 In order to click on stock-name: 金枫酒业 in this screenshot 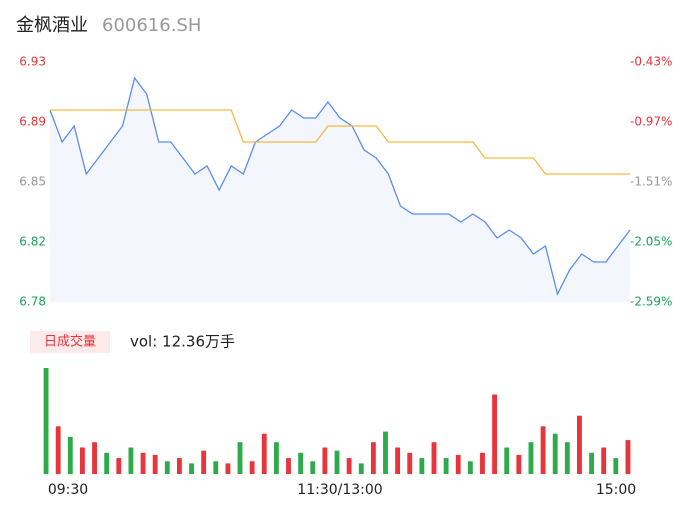, I will do `click(52, 25)`.